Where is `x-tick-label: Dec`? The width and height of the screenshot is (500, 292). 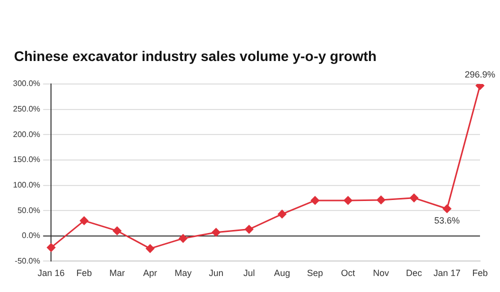 x-tick-label: Dec is located at coordinates (414, 273).